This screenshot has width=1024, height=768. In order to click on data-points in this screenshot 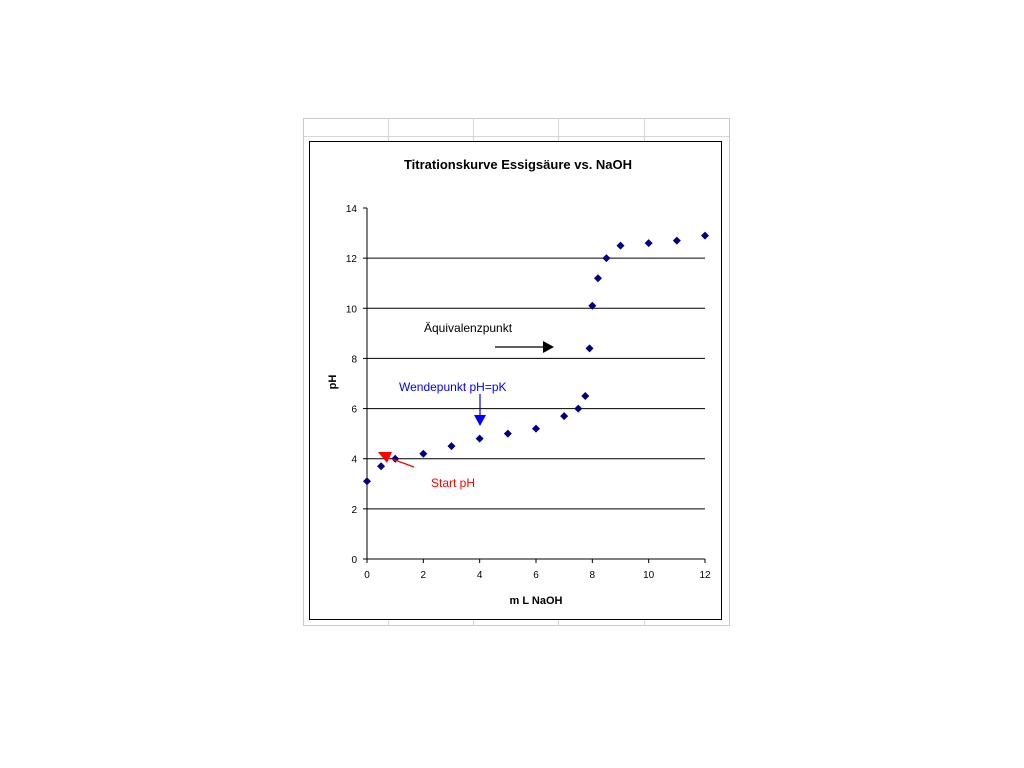, I will do `click(536, 358)`.